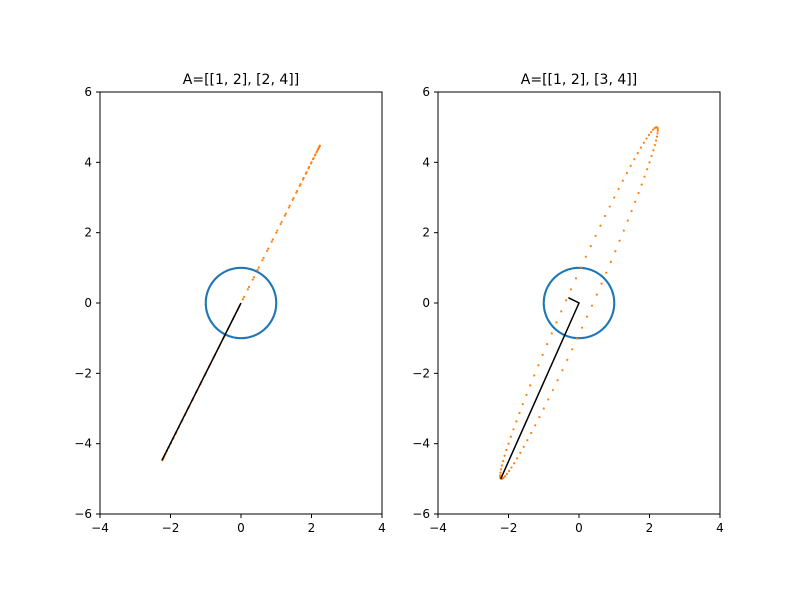 Image resolution: width=800 pixels, height=600 pixels. What do you see at coordinates (171, 528) in the screenshot?
I see `x-tick-label: −2` at bounding box center [171, 528].